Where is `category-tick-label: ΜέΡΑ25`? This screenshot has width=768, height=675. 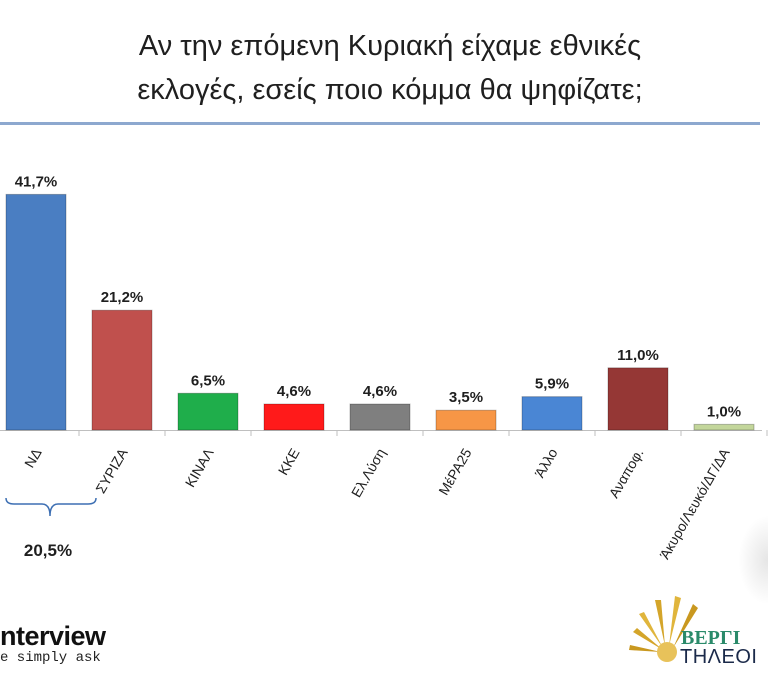 category-tick-label: ΜέΡΑ25 is located at coordinates (455, 471).